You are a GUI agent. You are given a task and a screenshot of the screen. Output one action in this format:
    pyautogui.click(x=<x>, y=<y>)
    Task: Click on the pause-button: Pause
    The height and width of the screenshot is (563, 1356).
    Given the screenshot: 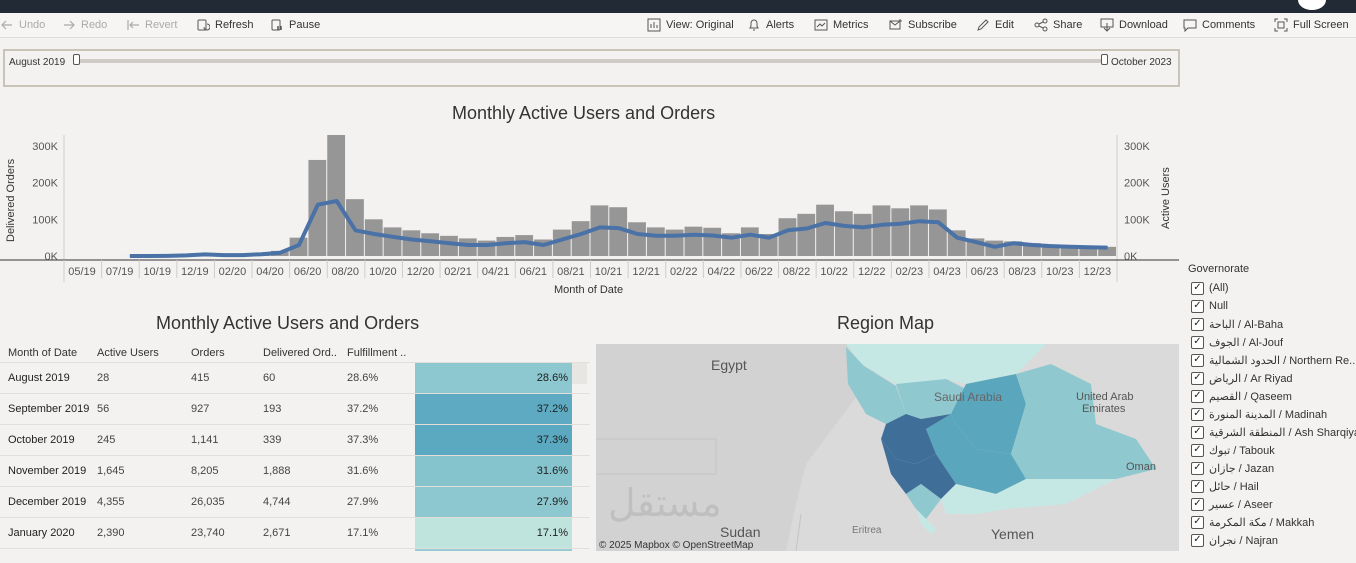 What is the action you would take?
    pyautogui.click(x=295, y=25)
    